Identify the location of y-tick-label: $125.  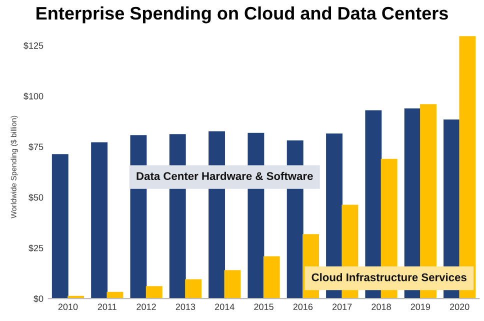
(34, 46).